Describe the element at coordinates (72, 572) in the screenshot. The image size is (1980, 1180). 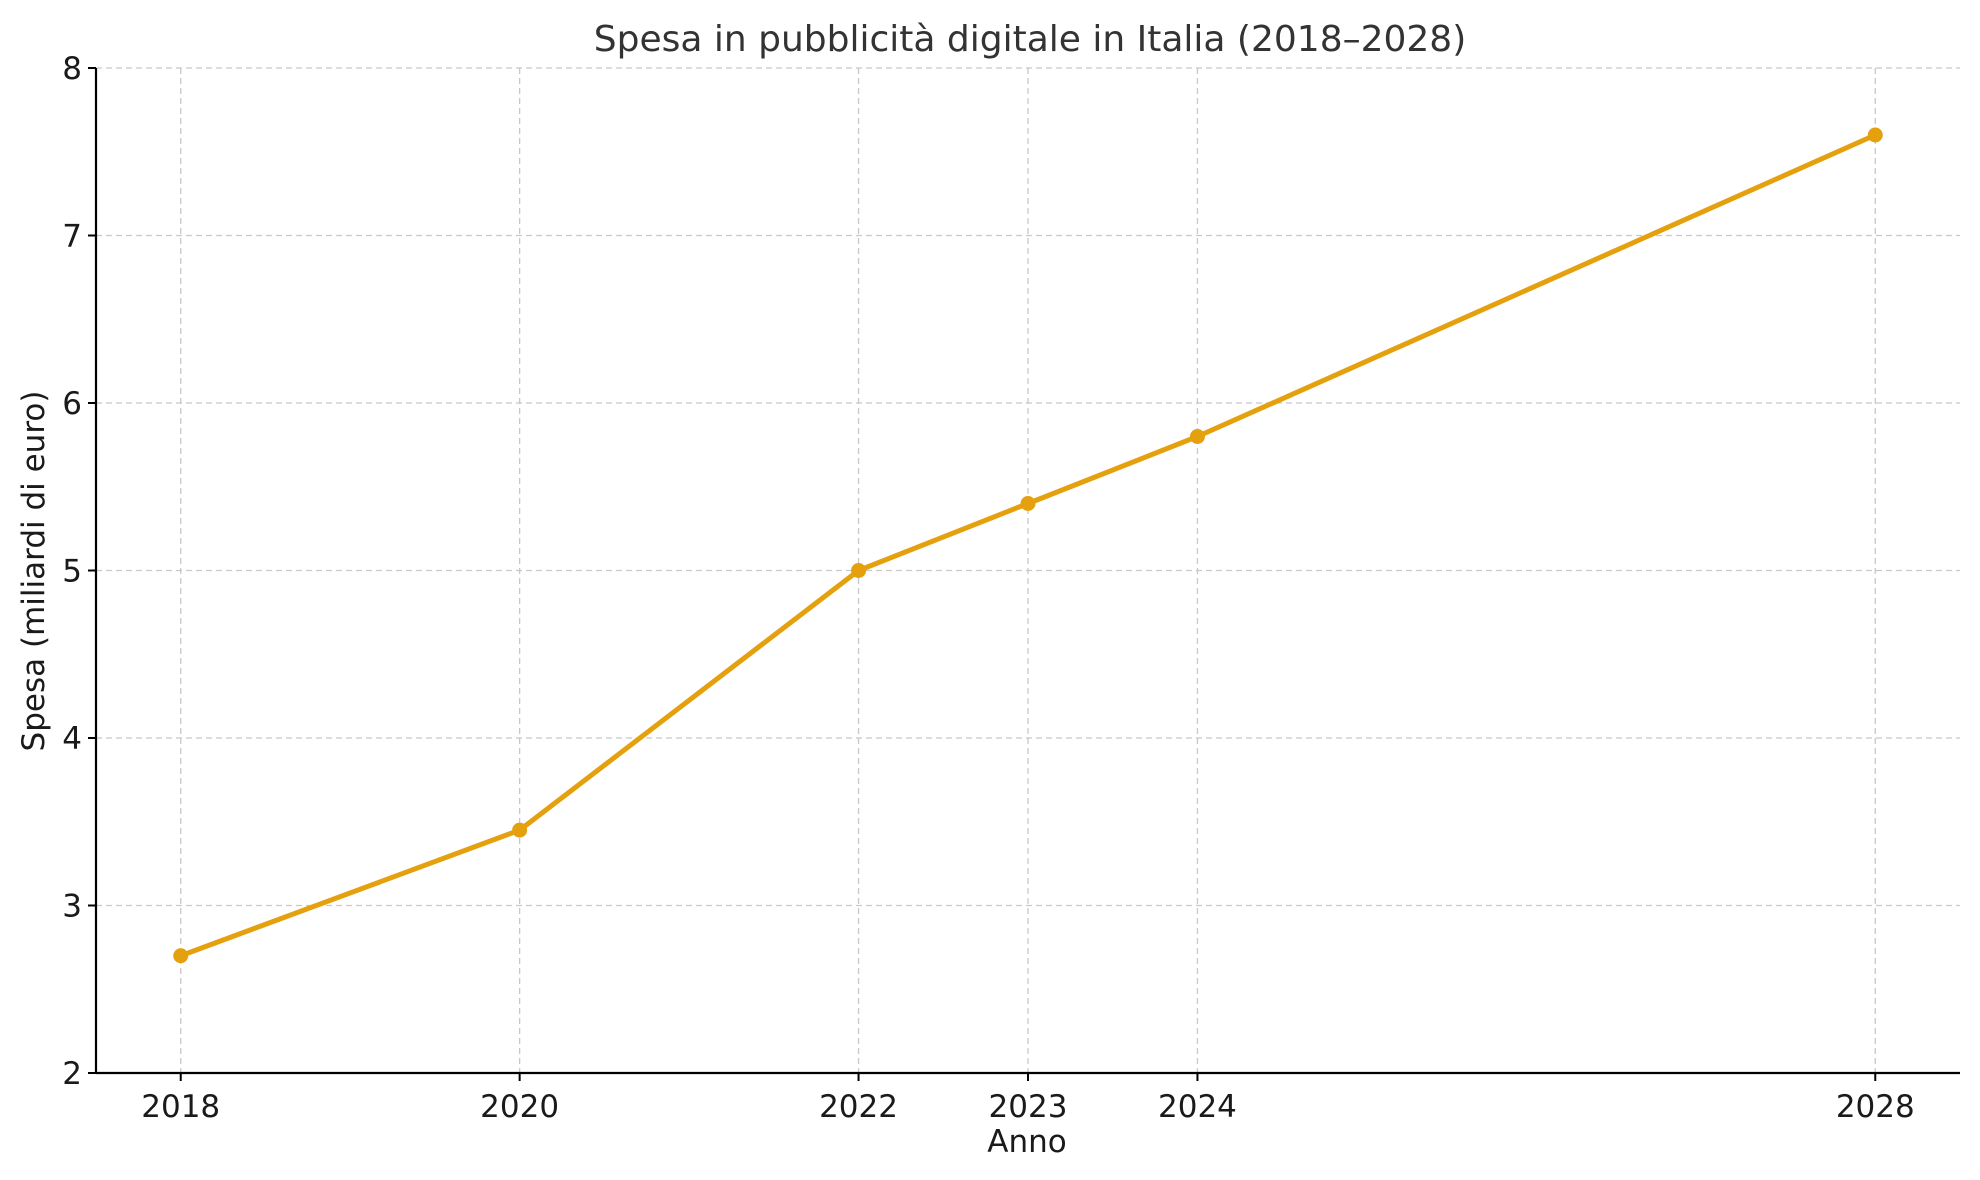
I see `y-tick-label: 5` at that location.